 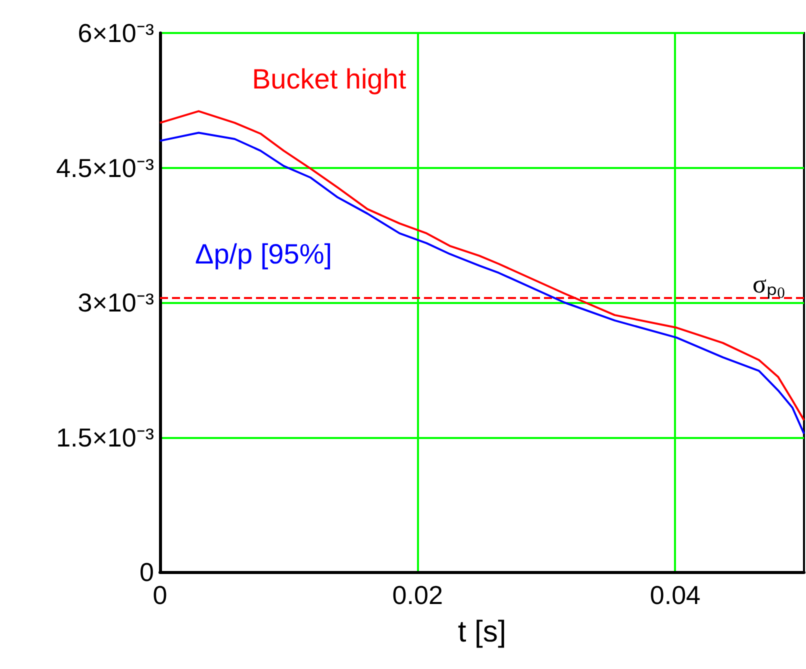 I want to click on x-tick-label: 0.04, so click(x=675, y=595).